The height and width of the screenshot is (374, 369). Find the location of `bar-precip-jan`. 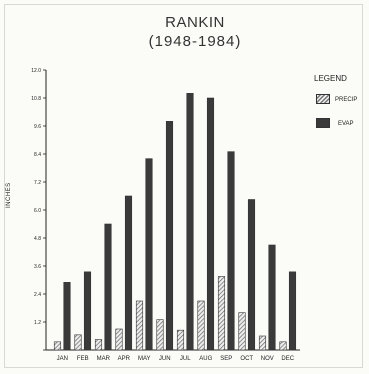

bar-precip-jan is located at coordinates (57, 346).